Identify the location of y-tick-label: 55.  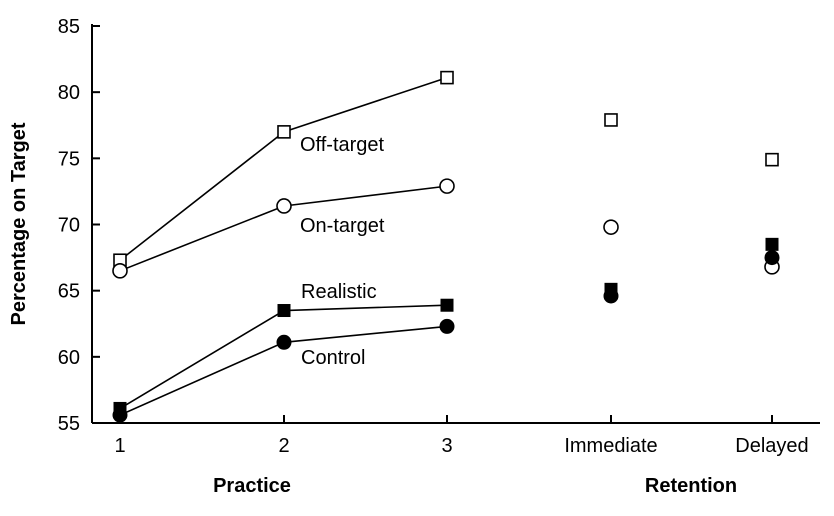
(69, 424).